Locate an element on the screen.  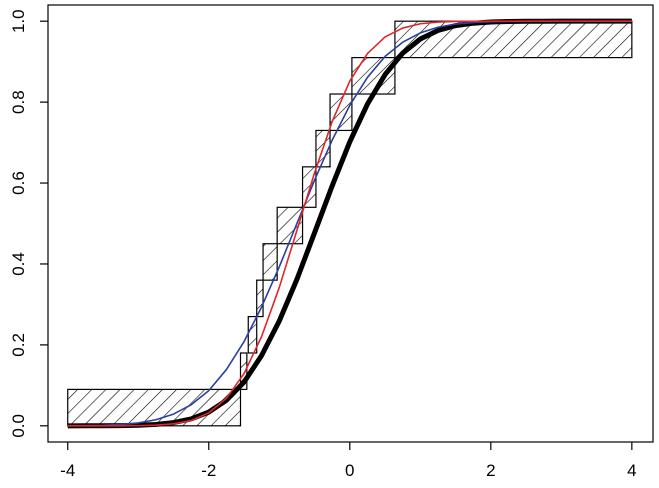
x-tick-label: -4 is located at coordinates (67, 470).